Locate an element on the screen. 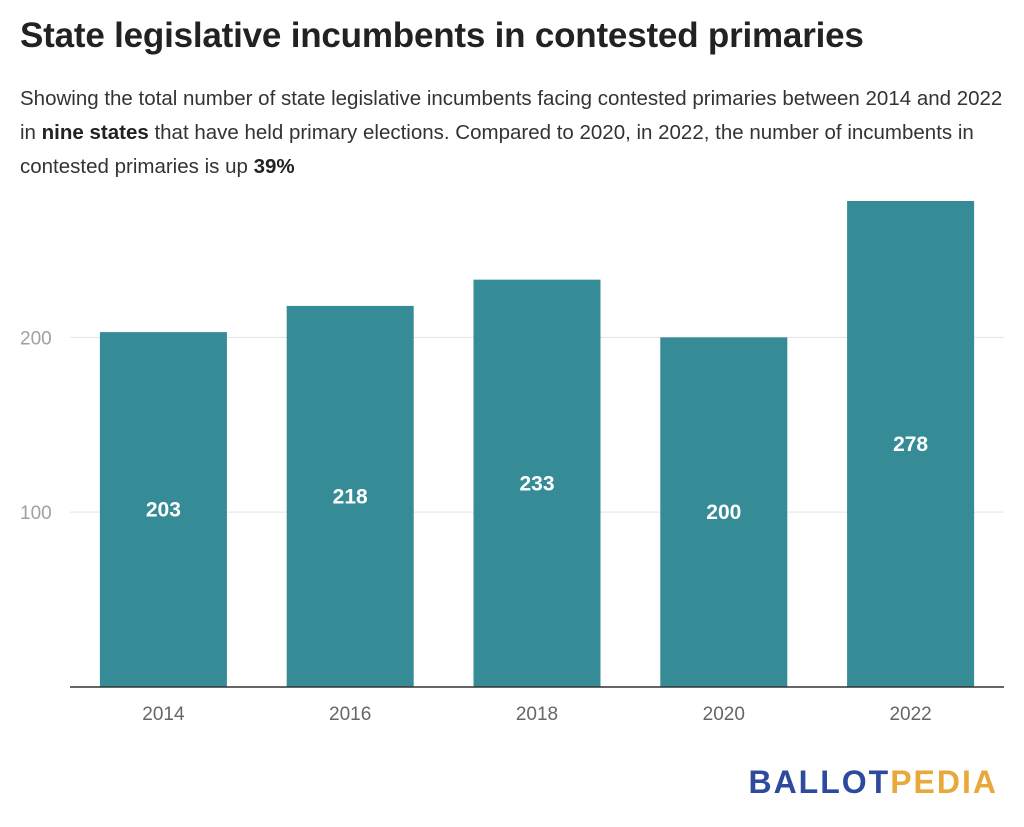  bar-value-label: 233 is located at coordinates (536, 483).